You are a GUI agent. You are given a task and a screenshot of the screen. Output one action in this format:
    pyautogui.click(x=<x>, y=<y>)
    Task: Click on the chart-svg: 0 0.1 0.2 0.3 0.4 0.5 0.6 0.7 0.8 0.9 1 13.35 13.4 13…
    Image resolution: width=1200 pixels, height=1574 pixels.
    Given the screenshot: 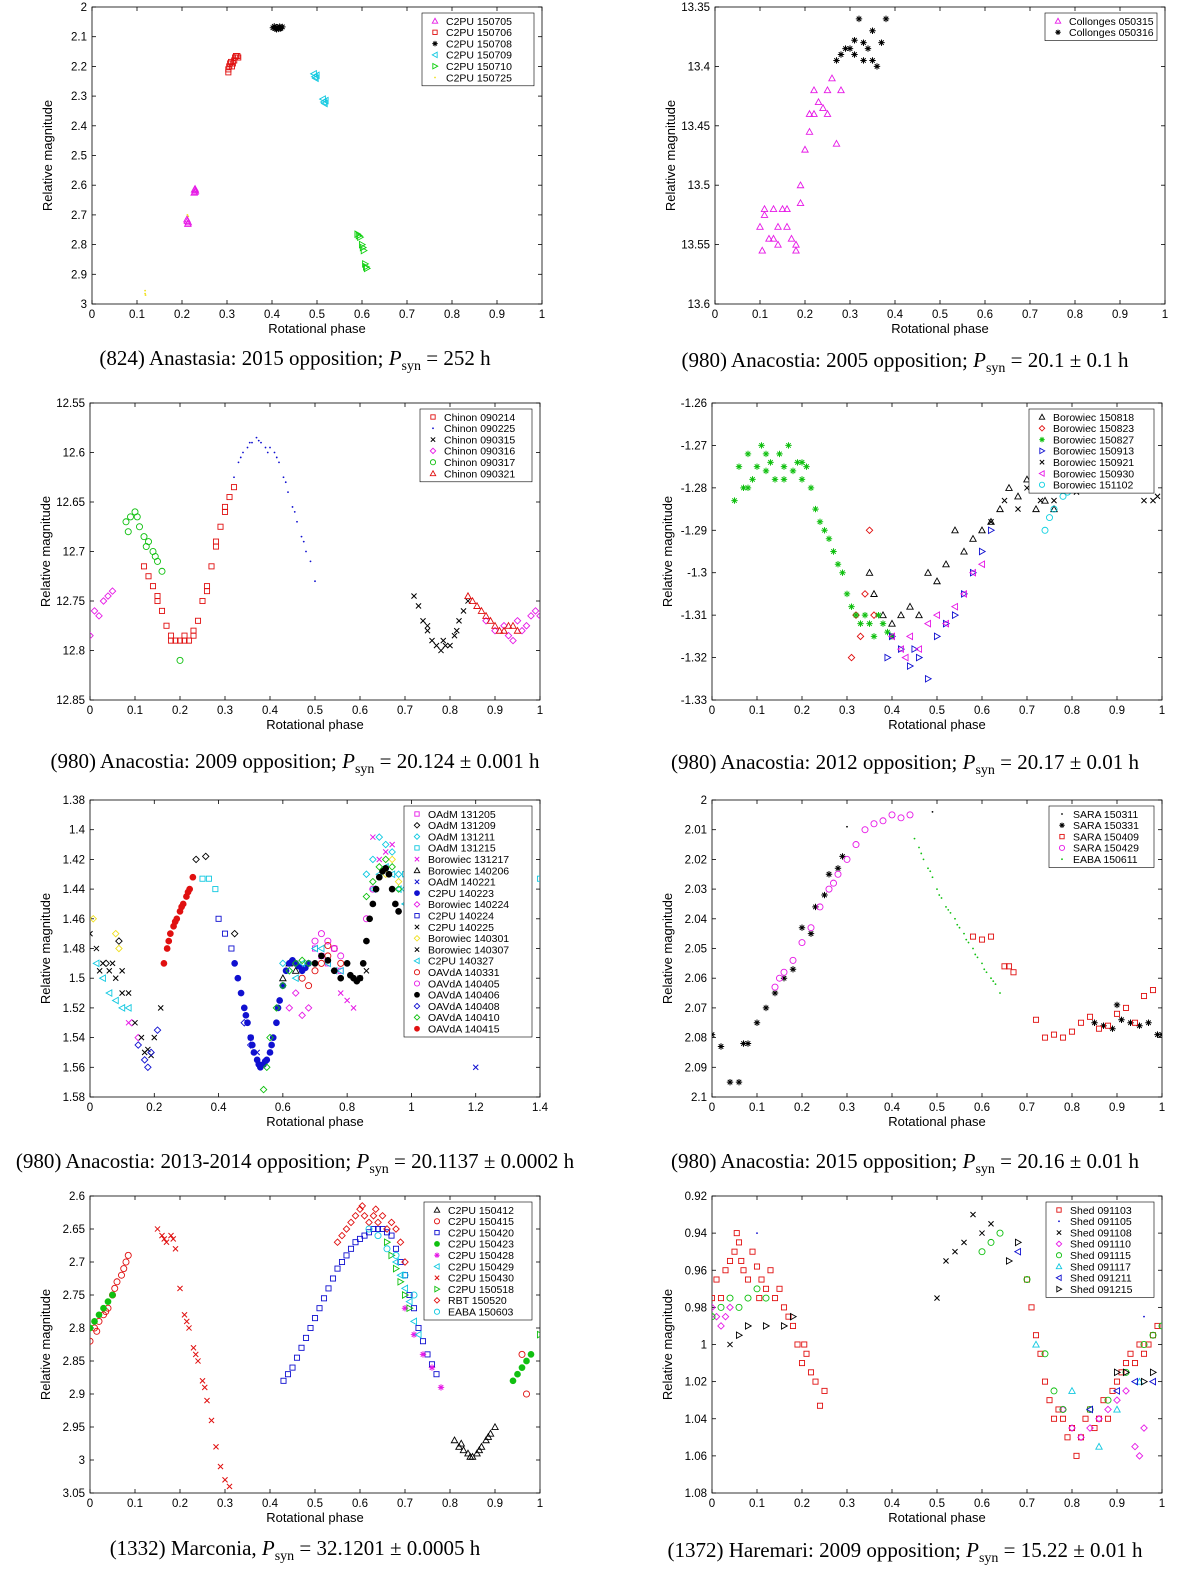 What is the action you would take?
    pyautogui.click(x=915, y=169)
    